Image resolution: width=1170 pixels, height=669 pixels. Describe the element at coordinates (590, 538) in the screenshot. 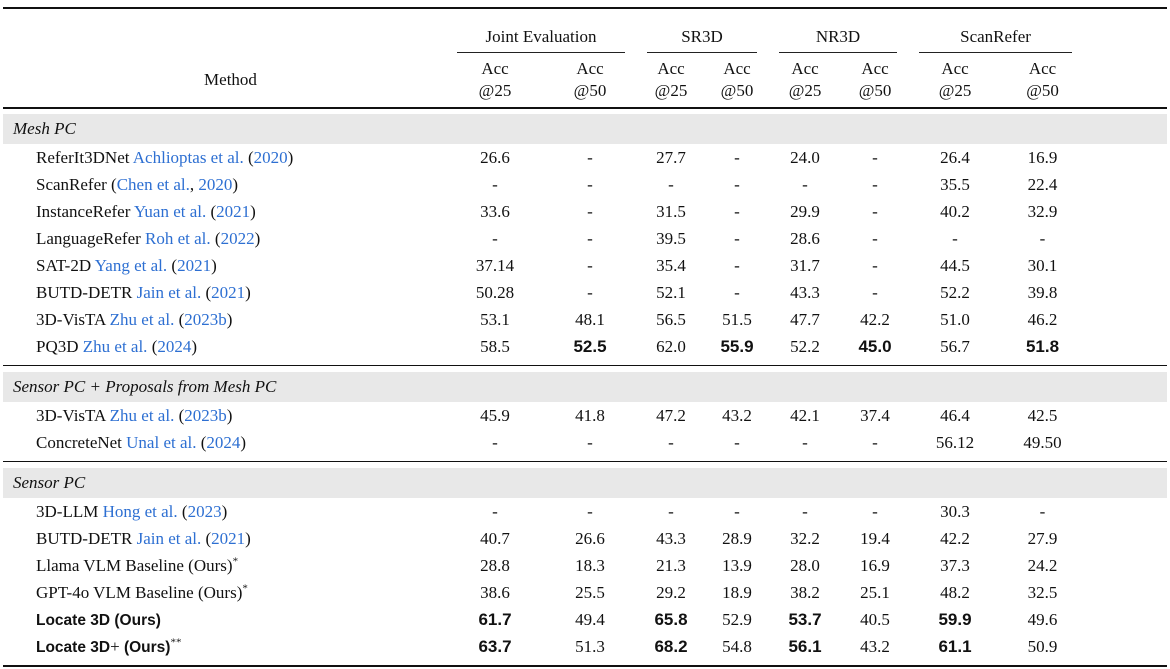

I see `value-cell: 26.6` at that location.